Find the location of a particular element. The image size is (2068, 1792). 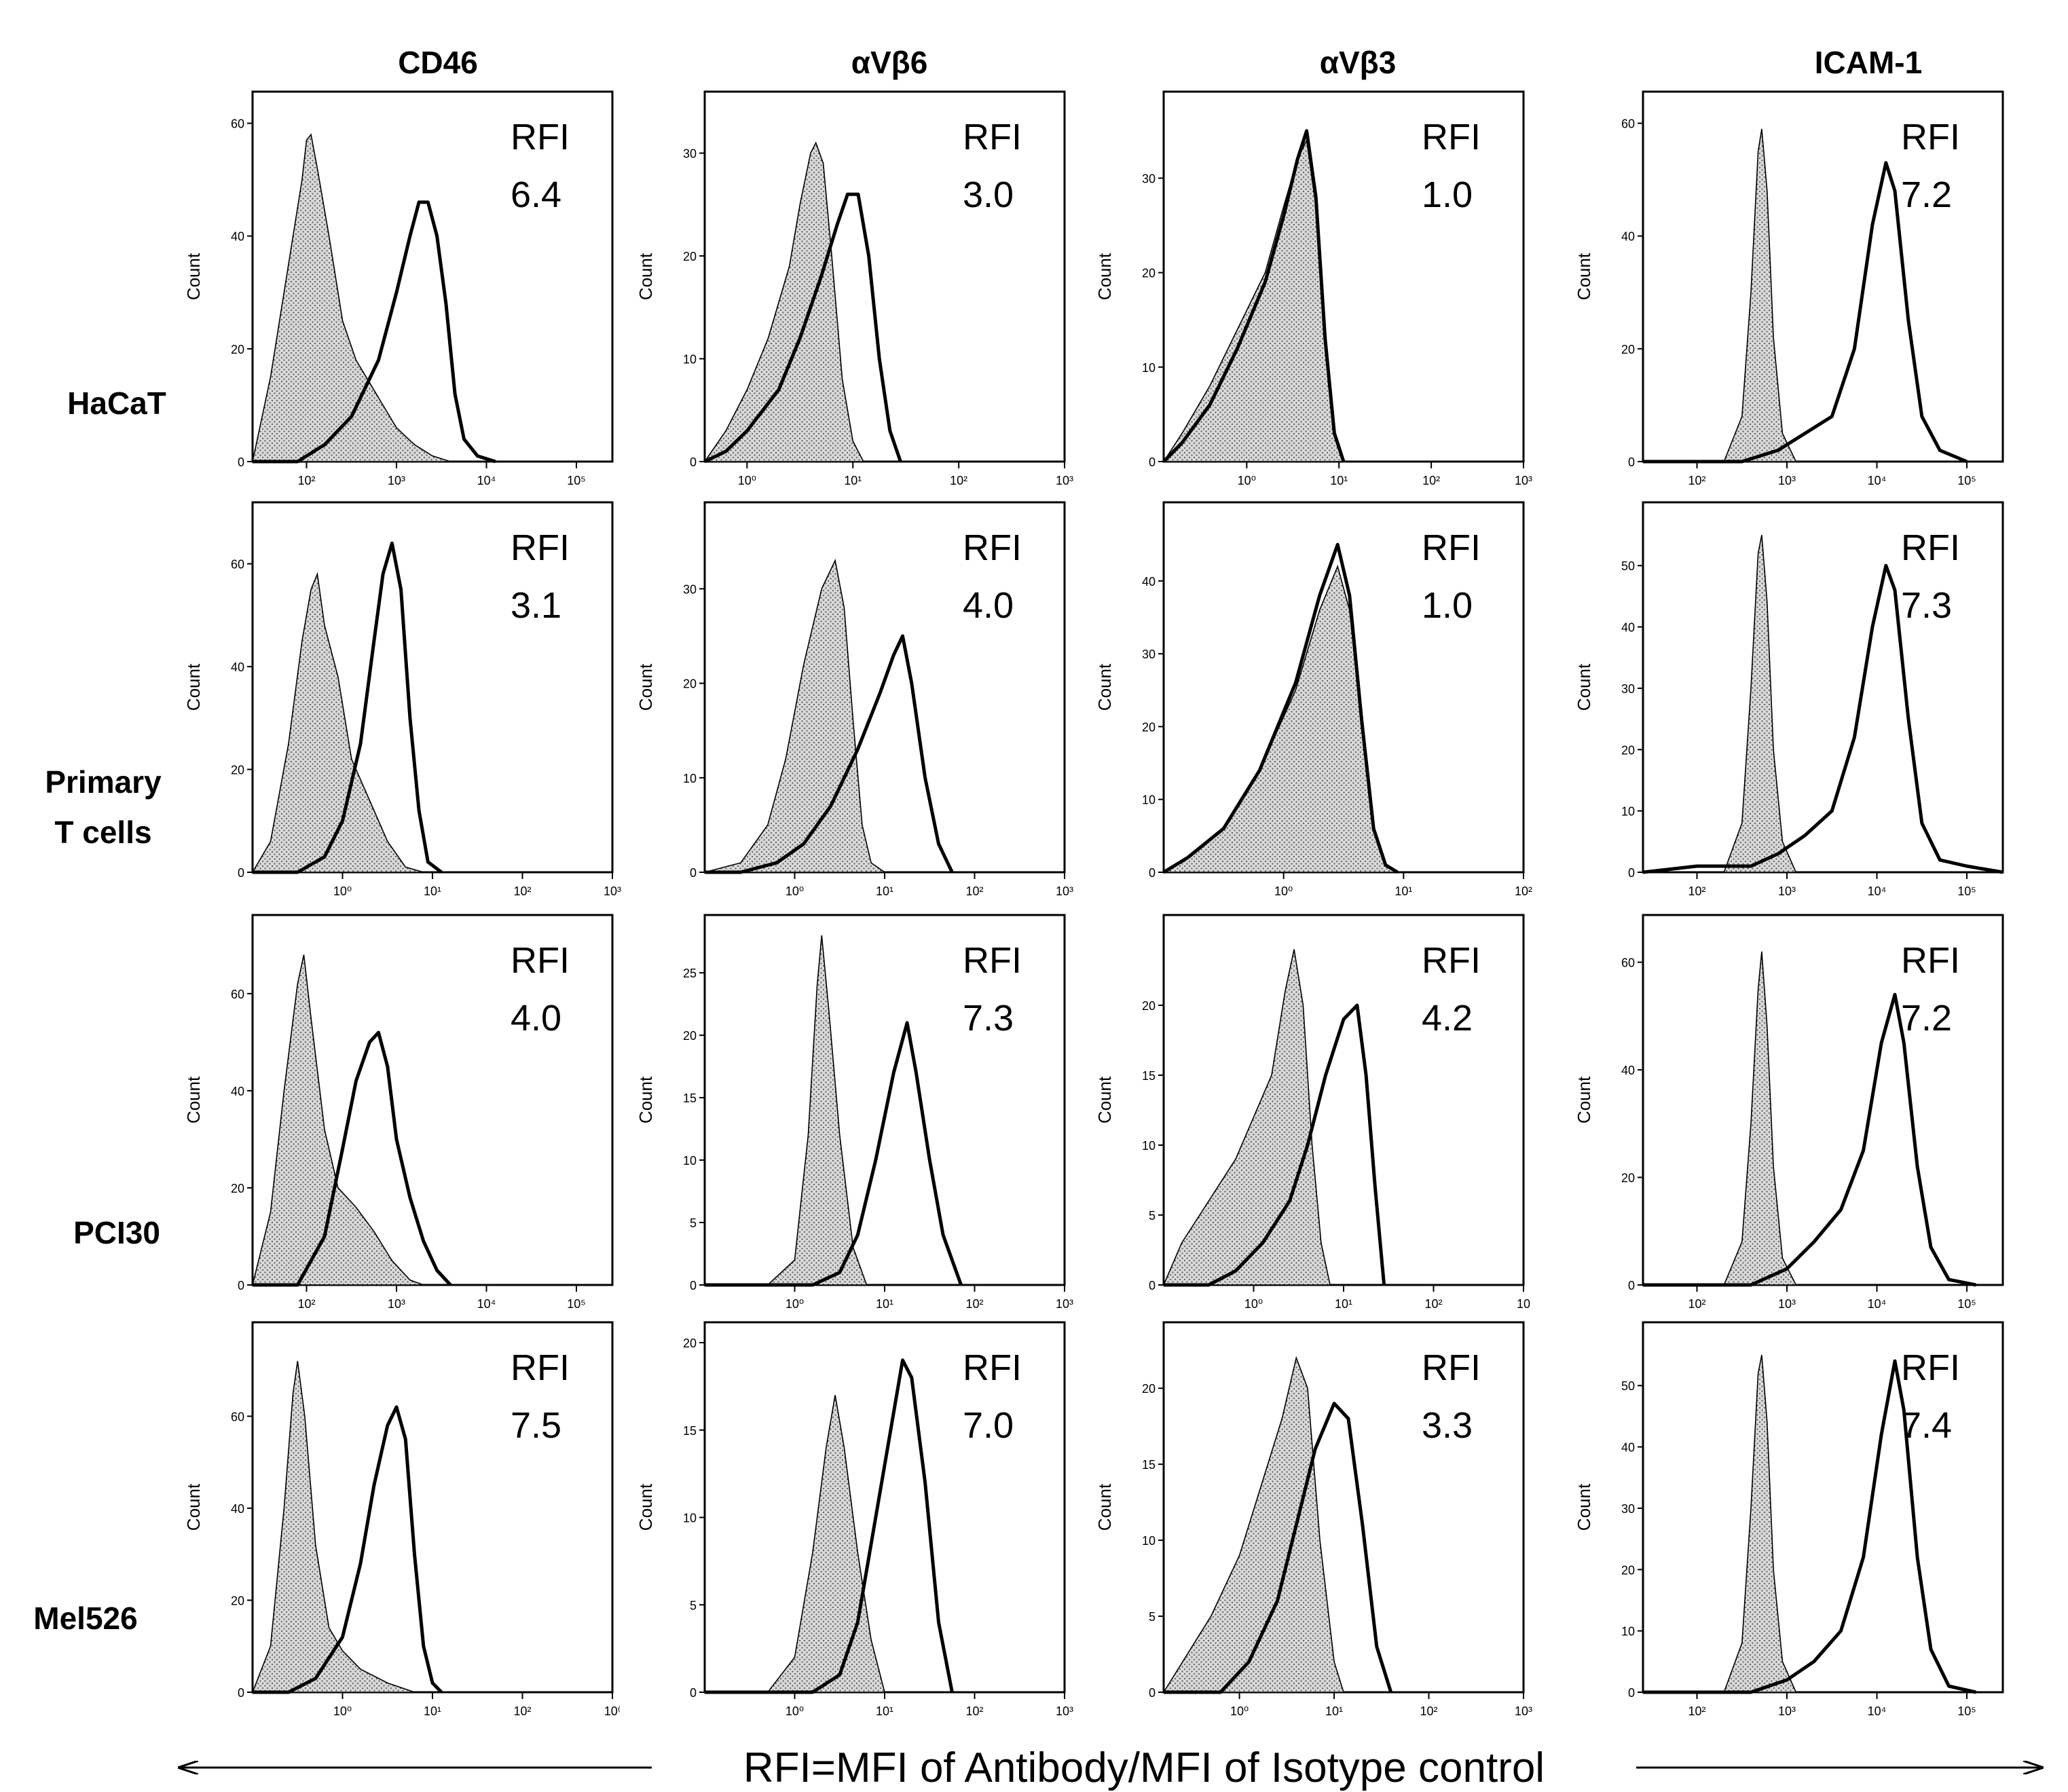

column-header-avb6: αVβ6 is located at coordinates (890, 63).